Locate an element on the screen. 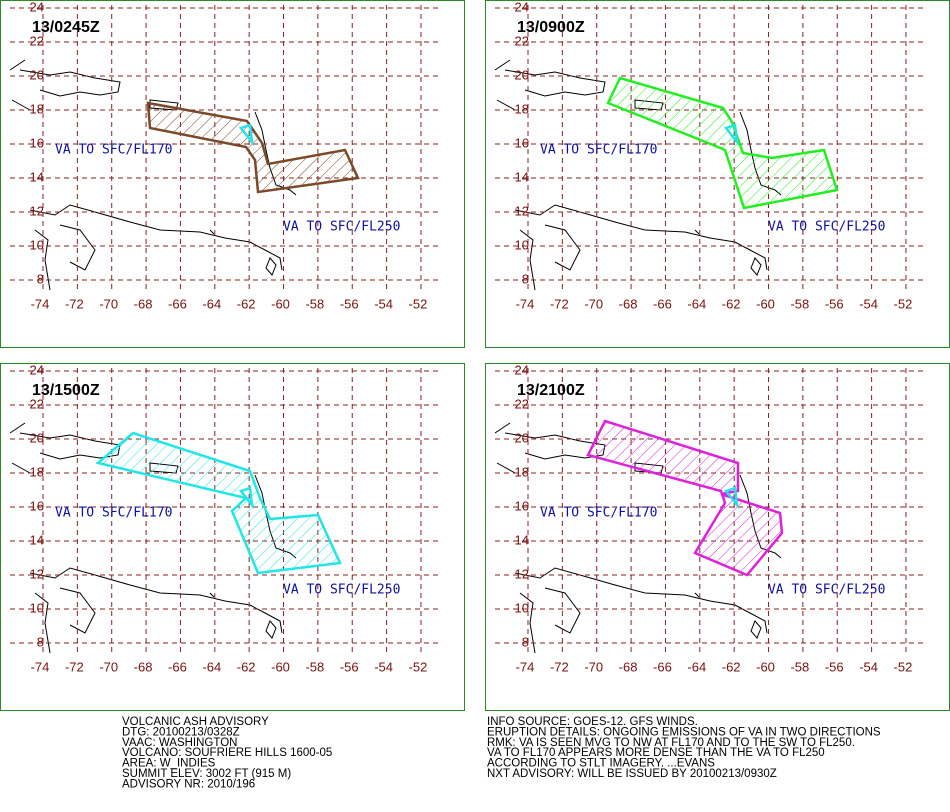 This screenshot has height=812, width=950. panel-time: 13/0900Z is located at coordinates (551, 27).